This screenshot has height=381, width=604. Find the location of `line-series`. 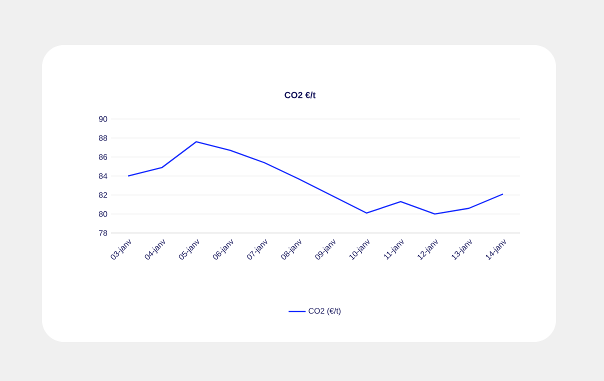

line-series is located at coordinates (315, 178).